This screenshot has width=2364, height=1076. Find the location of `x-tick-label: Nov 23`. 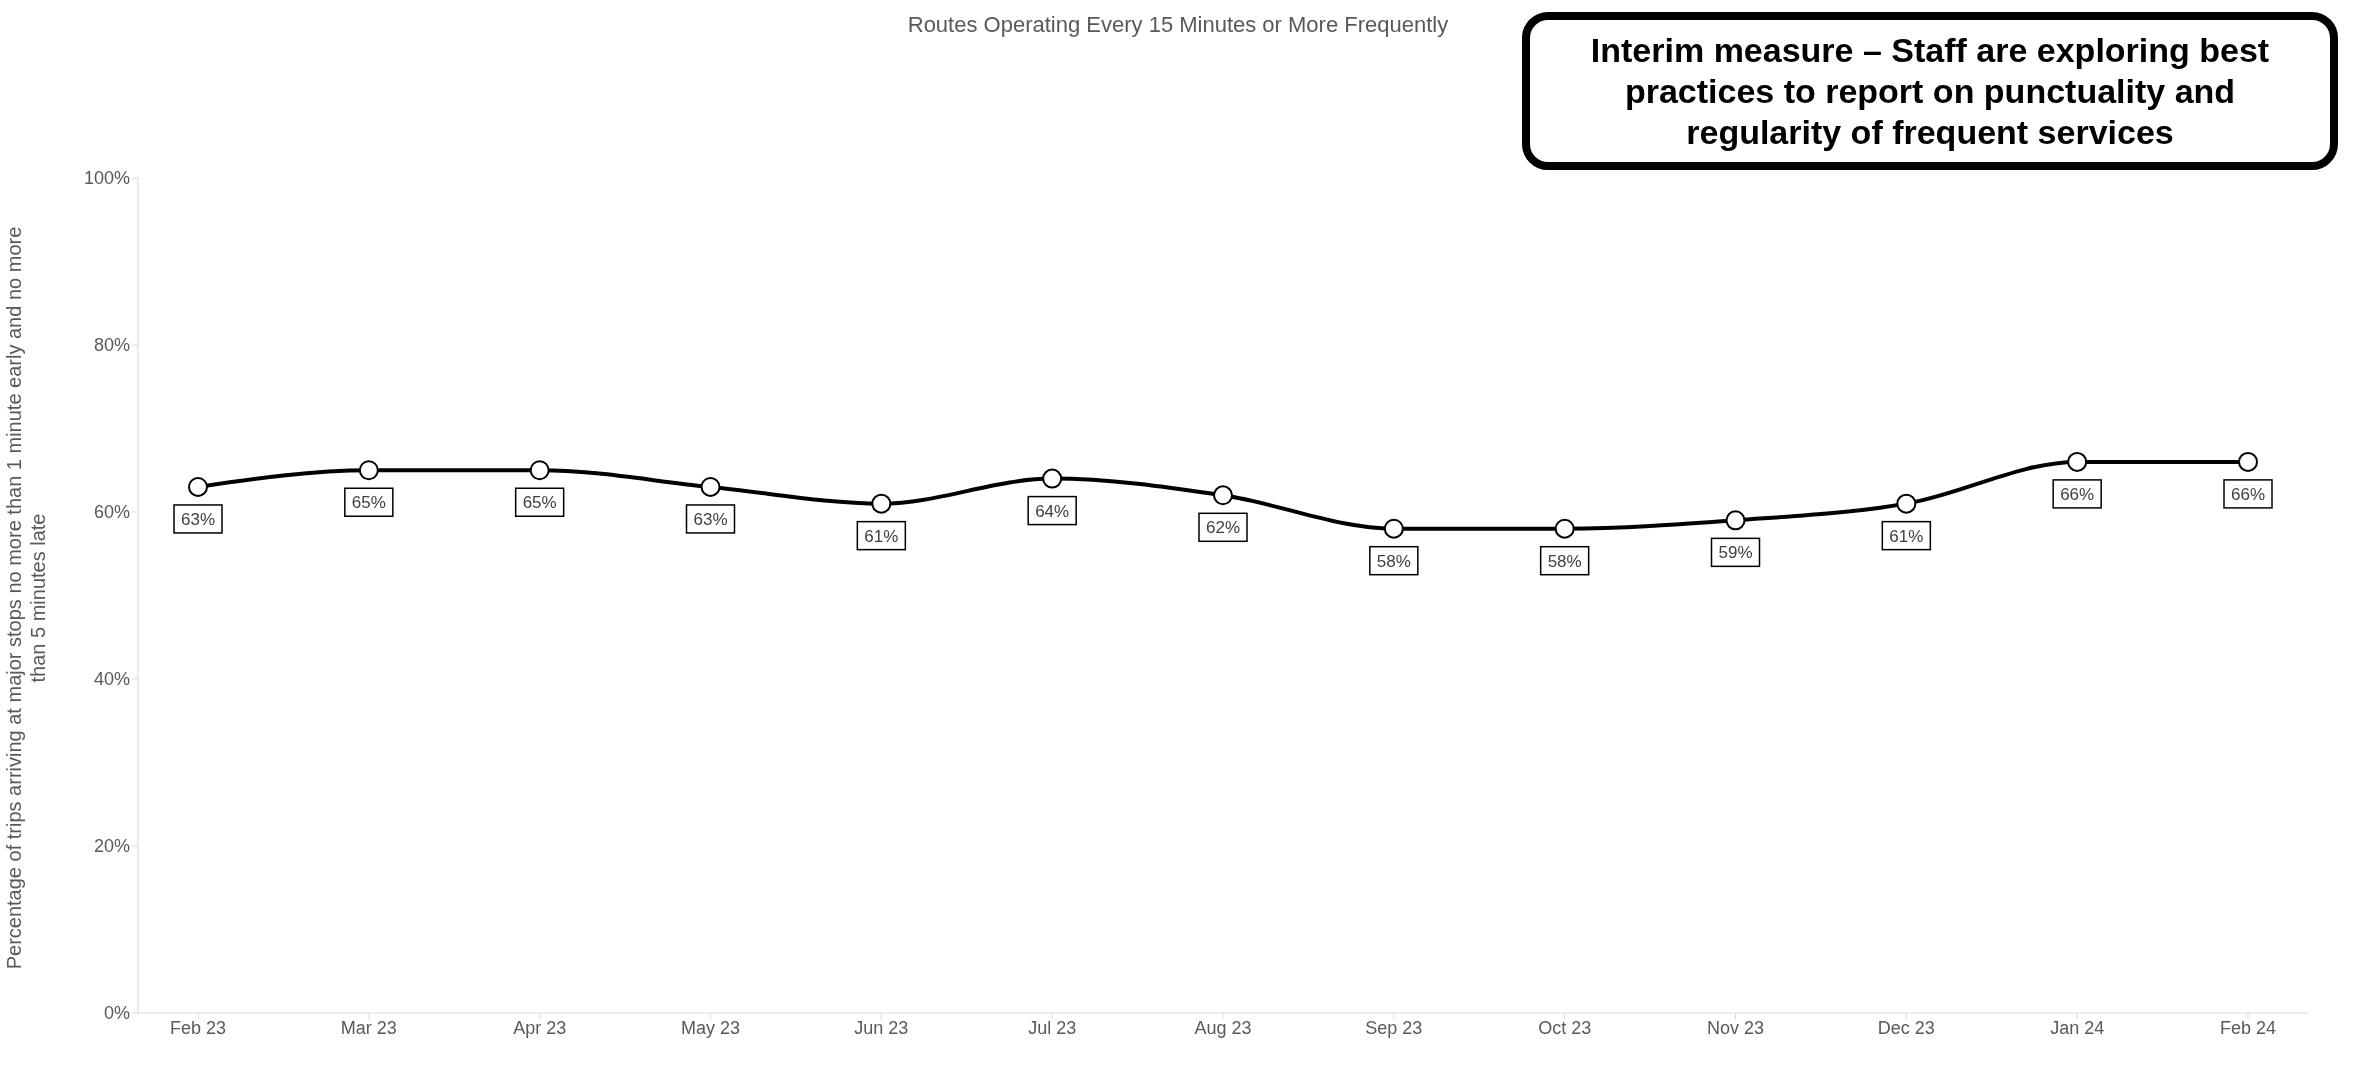

x-tick-label: Nov 23 is located at coordinates (1735, 1027).